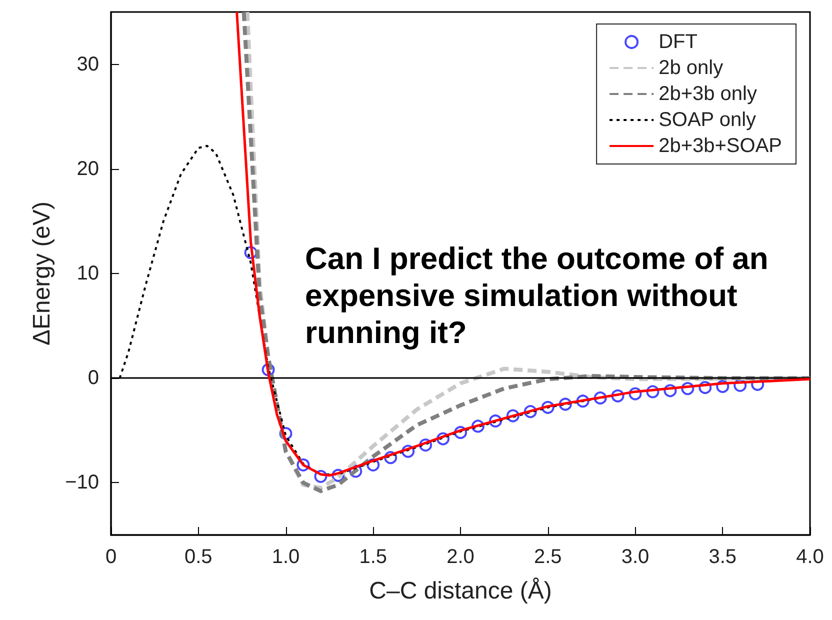 This screenshot has width=832, height=620. Describe the element at coordinates (722, 557) in the screenshot. I see `x-tick-label: 3.5` at that location.